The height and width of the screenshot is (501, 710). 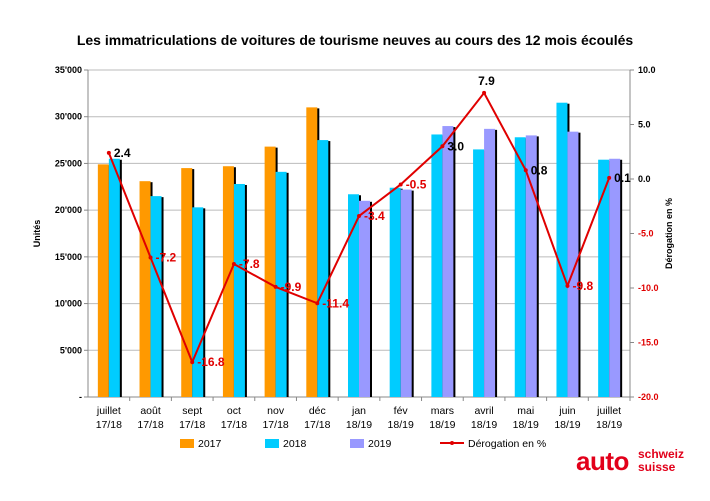 What do you see at coordinates (657, 467) in the screenshot?
I see `logo-line2: suisse` at bounding box center [657, 467].